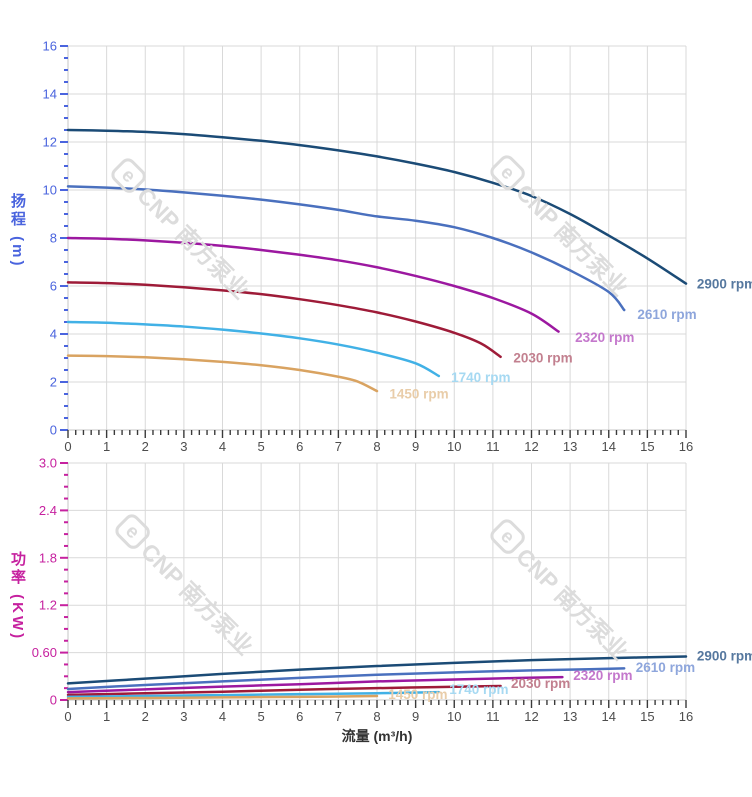 The height and width of the screenshot is (797, 752). Describe the element at coordinates (53, 382) in the screenshot. I see `y-tick-label: 2` at that location.